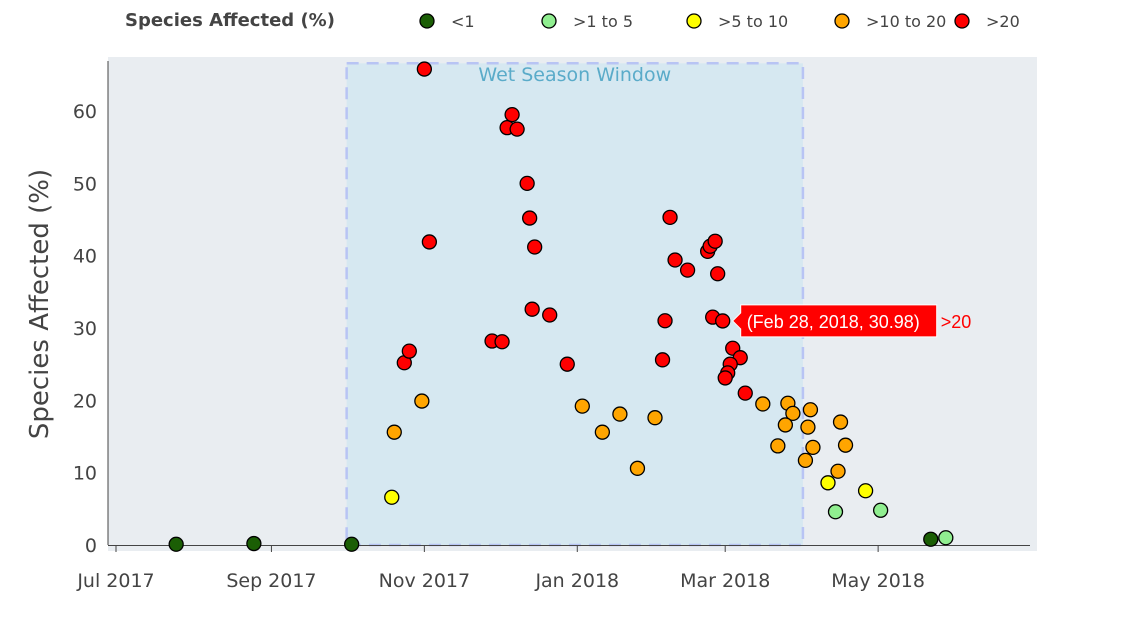  I want to click on legend-label: >10 to 20, so click(906, 21).